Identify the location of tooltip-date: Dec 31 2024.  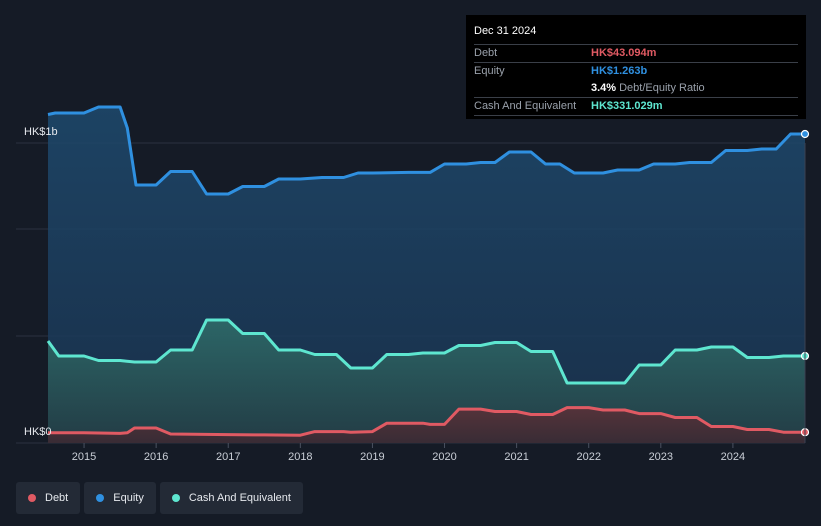
(636, 34).